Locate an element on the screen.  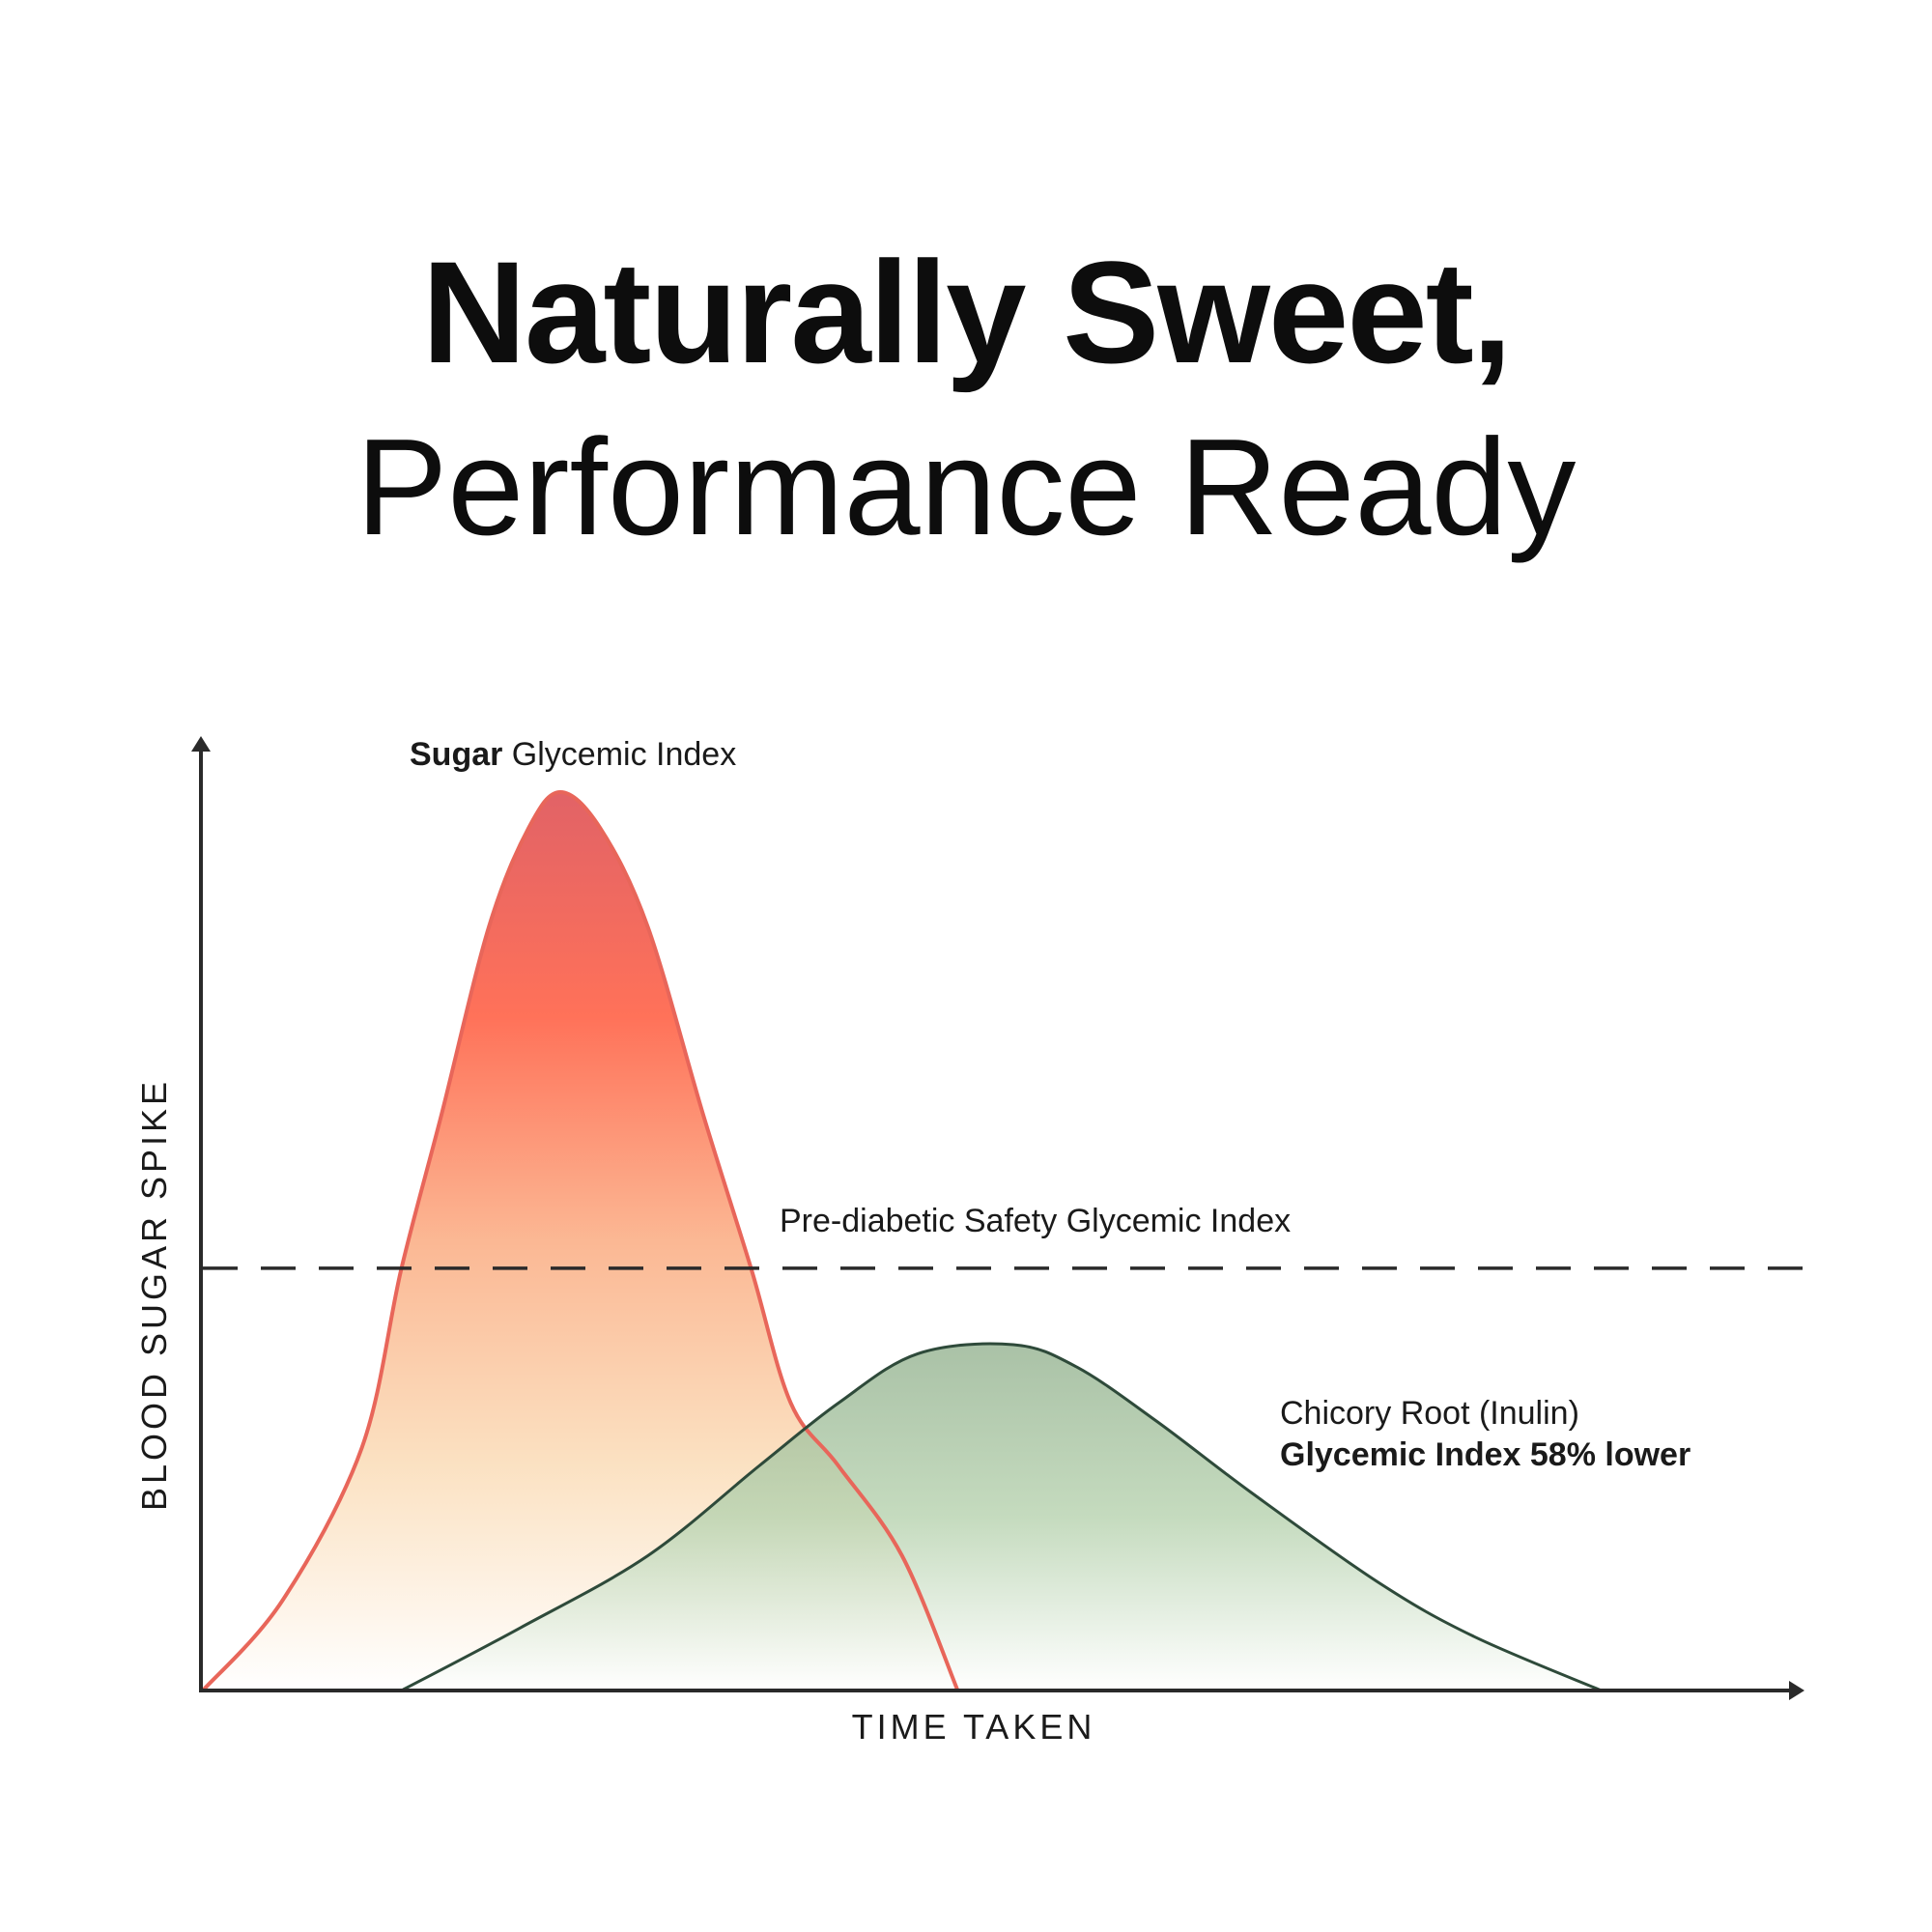
x-axis-arrow-icon is located at coordinates (1796, 1690).